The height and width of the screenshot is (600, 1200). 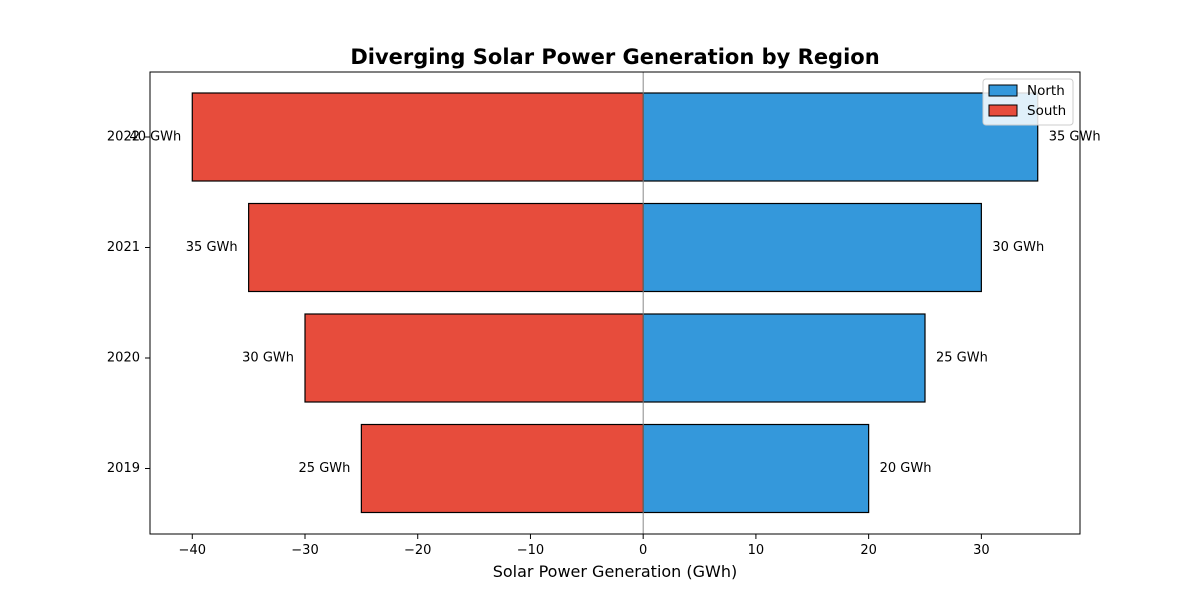 What do you see at coordinates (643, 550) in the screenshot?
I see `x-tick-label: 0` at bounding box center [643, 550].